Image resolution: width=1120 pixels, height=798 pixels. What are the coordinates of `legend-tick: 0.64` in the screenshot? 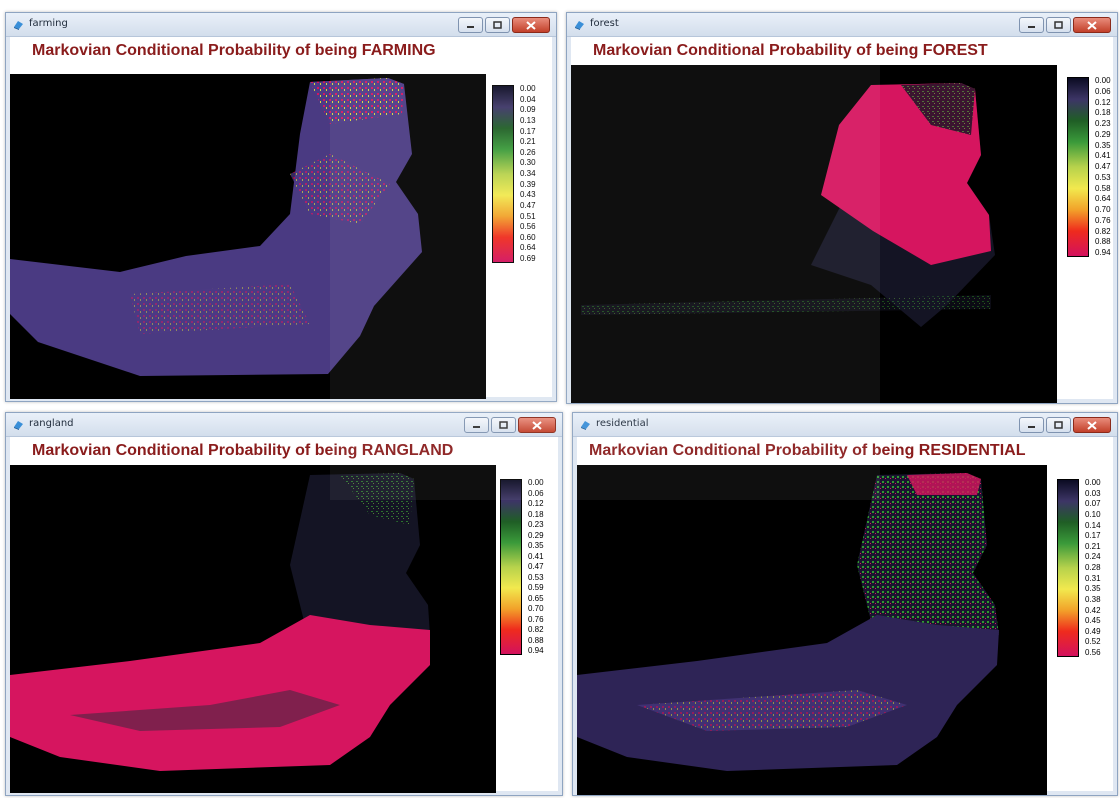 It's located at (1103, 199).